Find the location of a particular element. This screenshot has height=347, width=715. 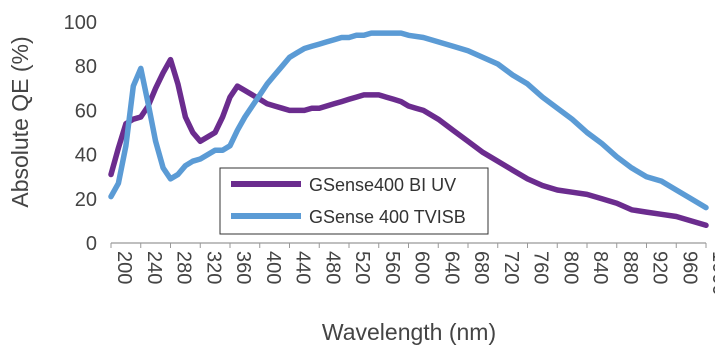

x-tick-label-20: 1000 is located at coordinates (711, 273).